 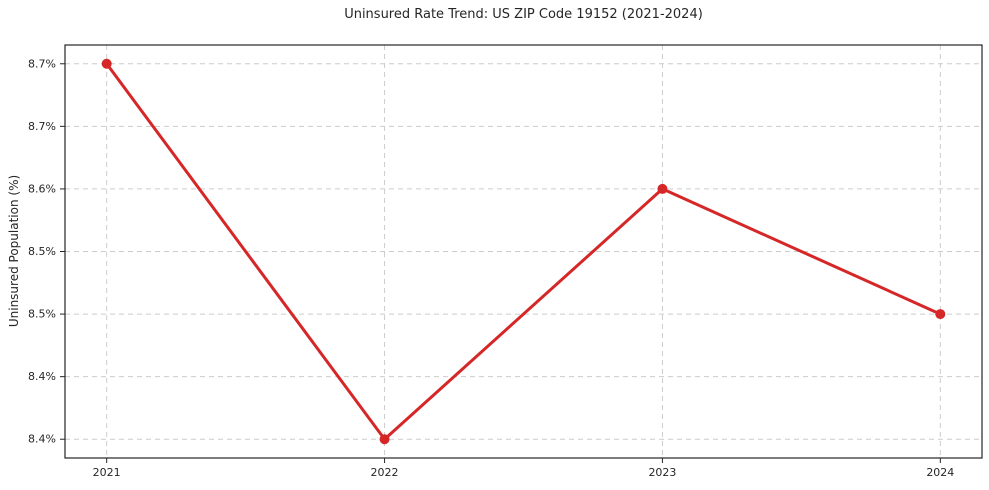 I want to click on x-tick-label: 2023, so click(x=662, y=472).